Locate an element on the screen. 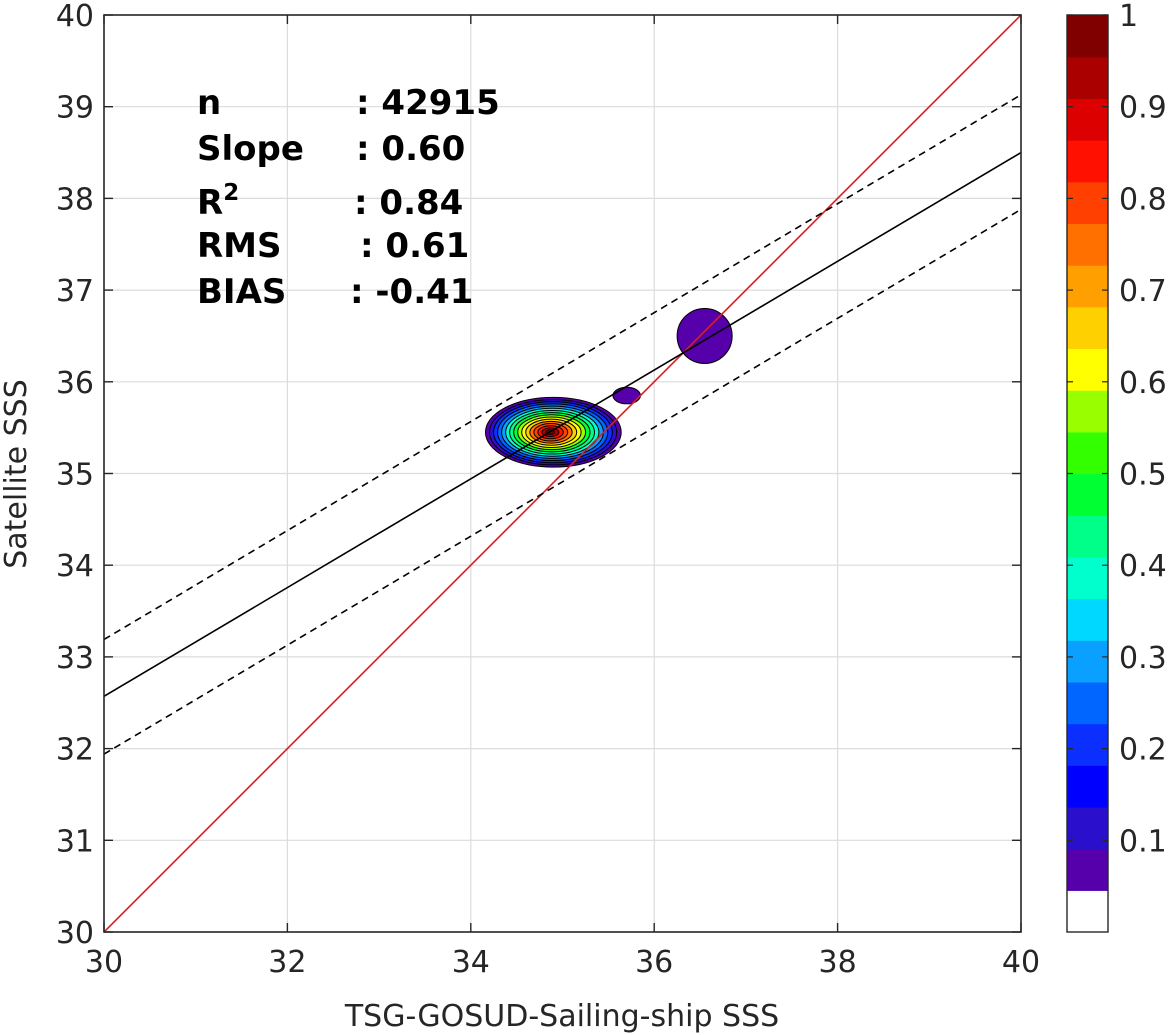 The width and height of the screenshot is (1172, 1035). stat-label: n is located at coordinates (209, 103).